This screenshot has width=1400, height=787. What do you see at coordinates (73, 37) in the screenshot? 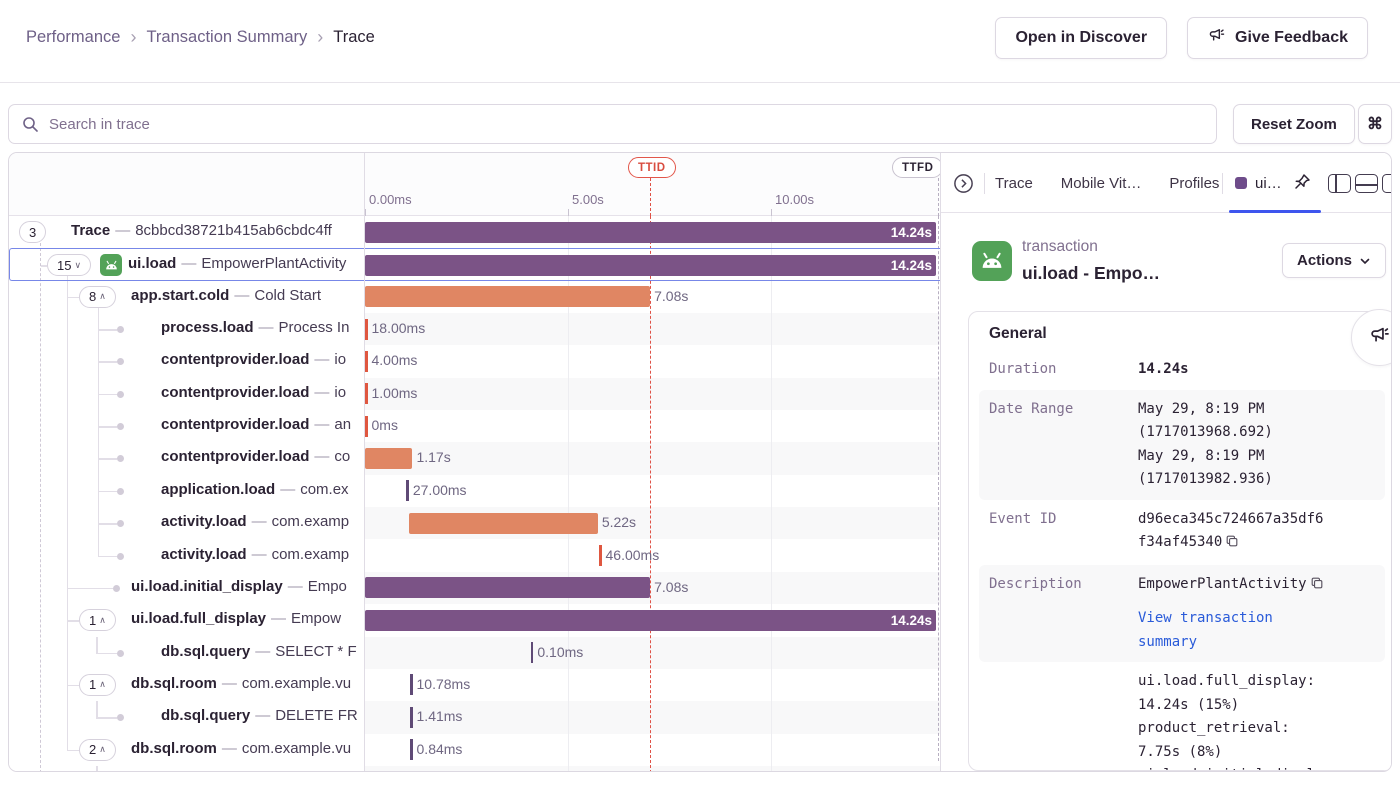
I see `breadcrumb-item-performance: Performance` at bounding box center [73, 37].